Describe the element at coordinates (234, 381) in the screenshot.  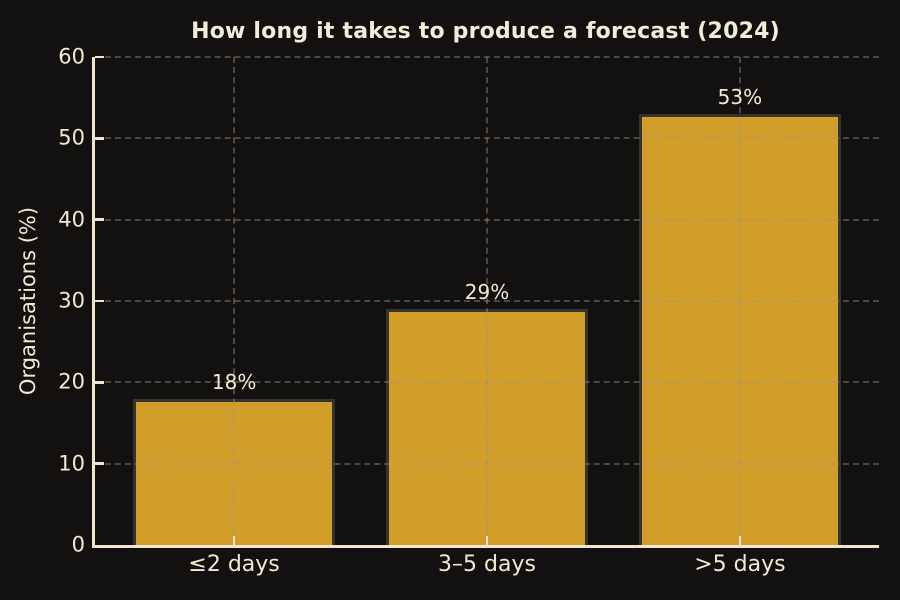
I see `bar-value-label-0: 18%` at that location.